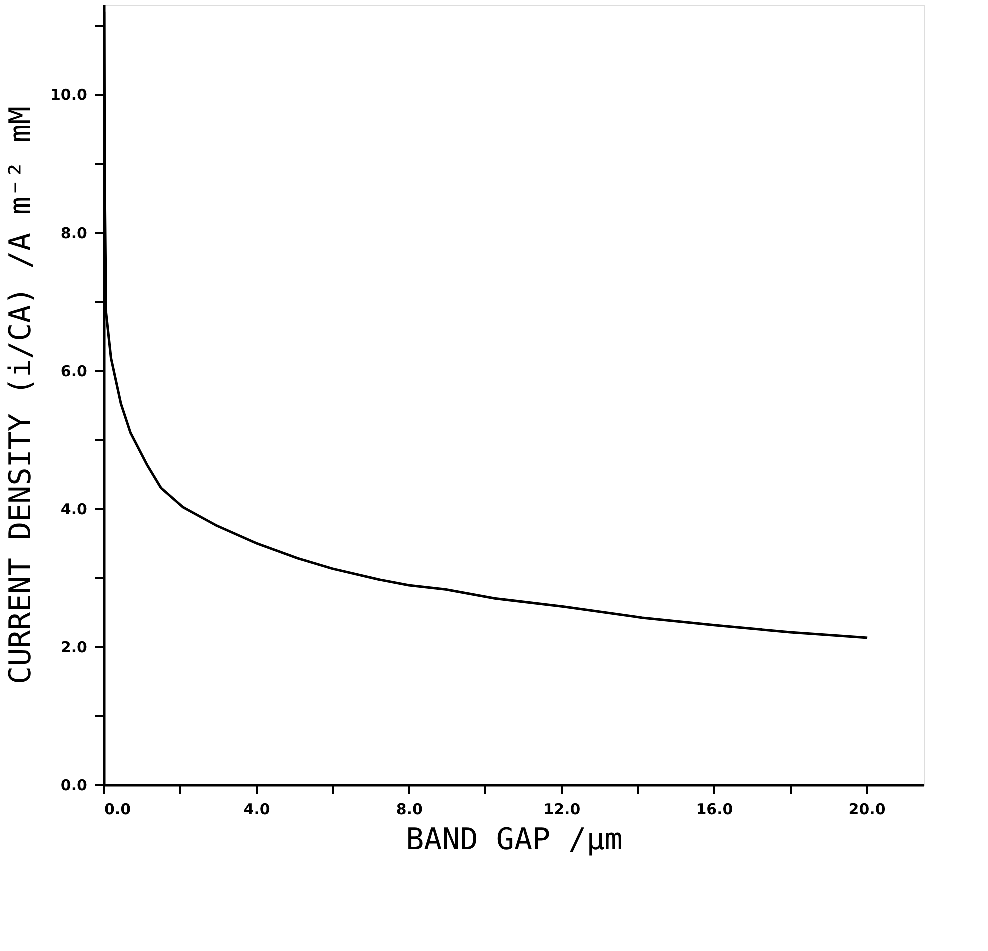  What do you see at coordinates (562, 809) in the screenshot?
I see `x-tick-label: 12.0` at bounding box center [562, 809].